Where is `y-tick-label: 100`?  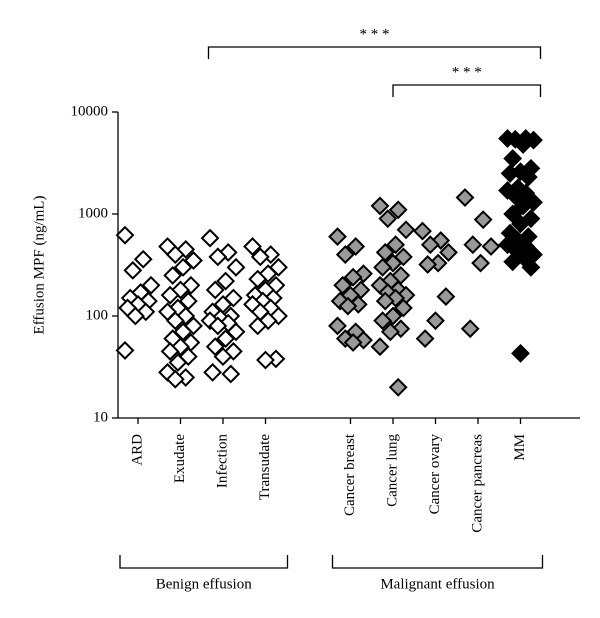
y-tick-label: 100 is located at coordinates (97, 315).